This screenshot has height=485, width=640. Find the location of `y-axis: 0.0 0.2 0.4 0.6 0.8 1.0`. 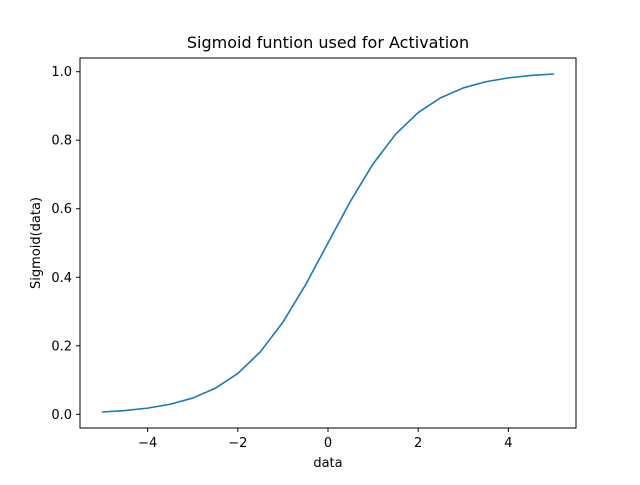

y-axis: 0.0 0.2 0.4 0.6 0.8 1.0 is located at coordinates (65, 244).